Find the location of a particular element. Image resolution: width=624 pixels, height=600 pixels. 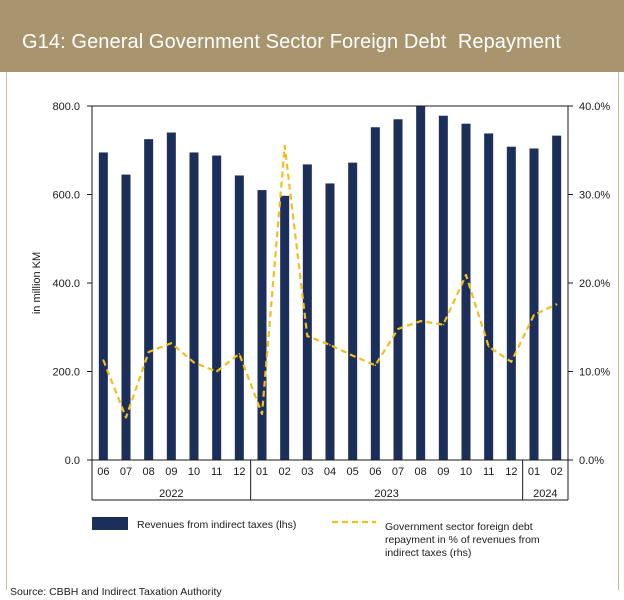

y-axis-label: in million KM is located at coordinates (37, 283).